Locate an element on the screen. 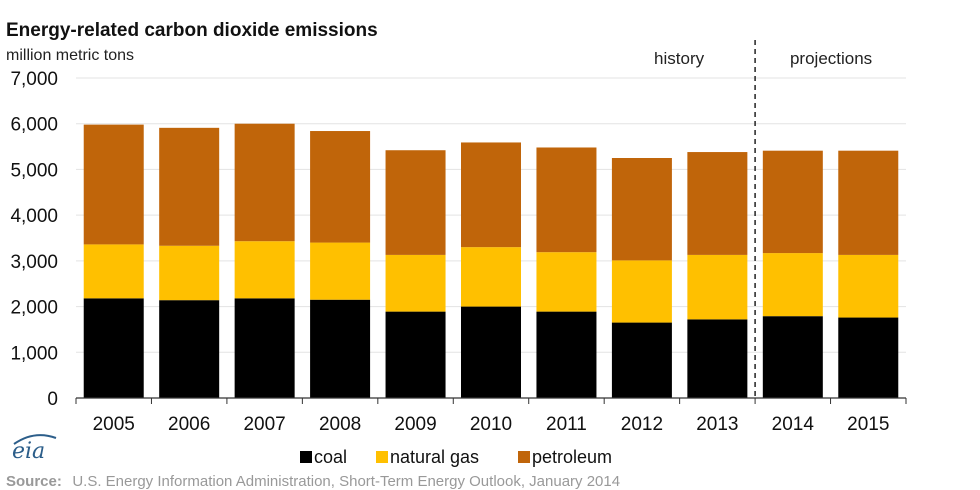 The image size is (980, 490). projections-label: projections is located at coordinates (831, 58).